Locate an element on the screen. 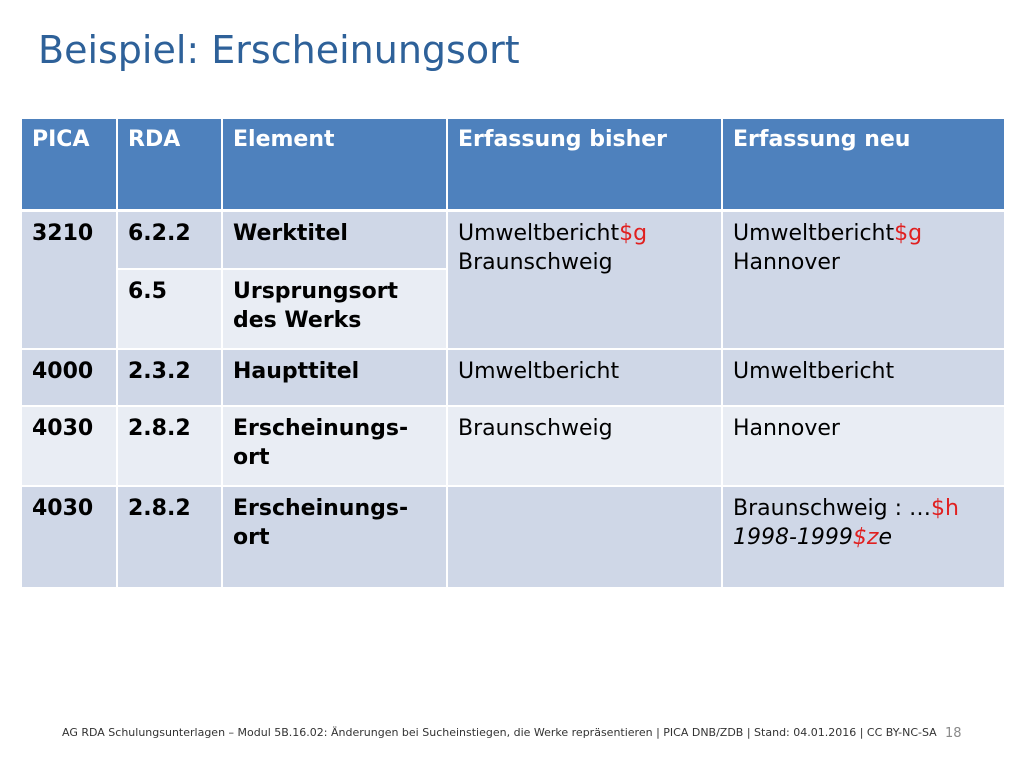 The width and height of the screenshot is (1024, 768). cell-element: Ursprungsort des Werks is located at coordinates (334, 308).